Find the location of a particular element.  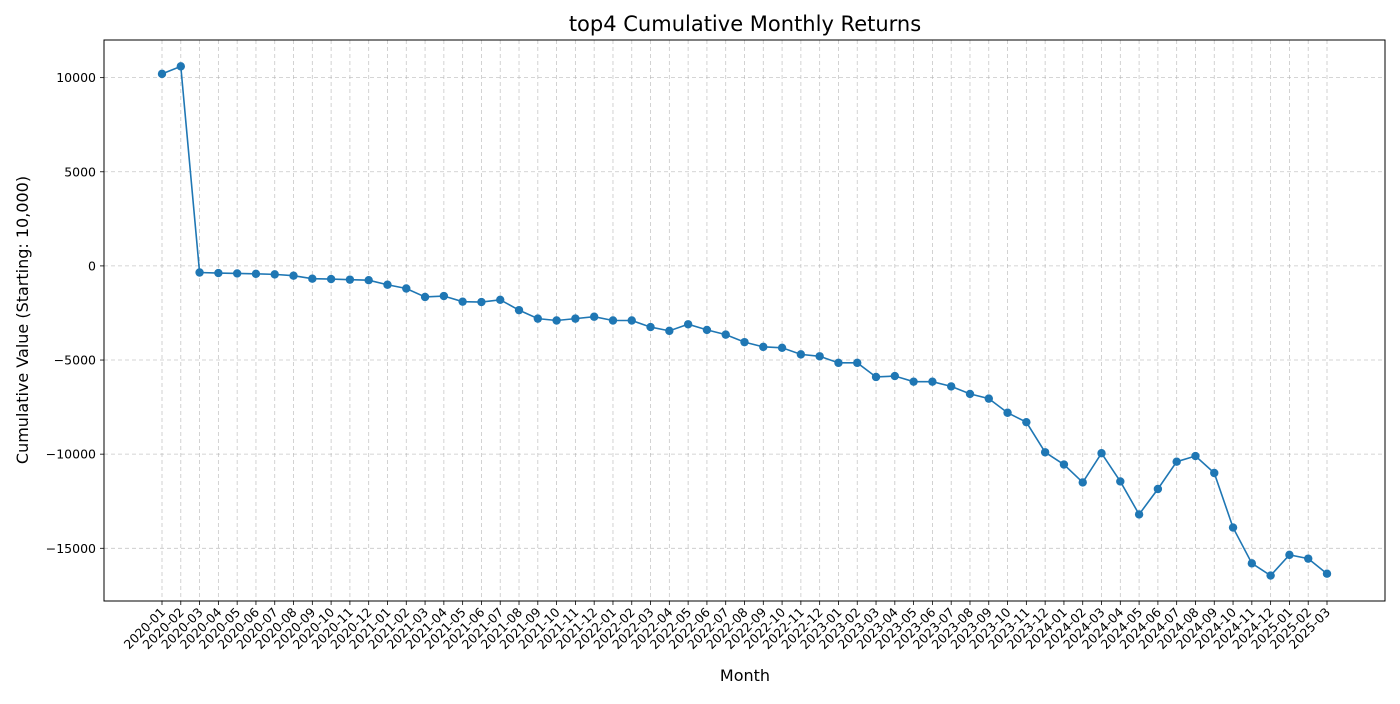

y-axis-label: Cumulative Value (Starting: 10,000) is located at coordinates (22, 320).